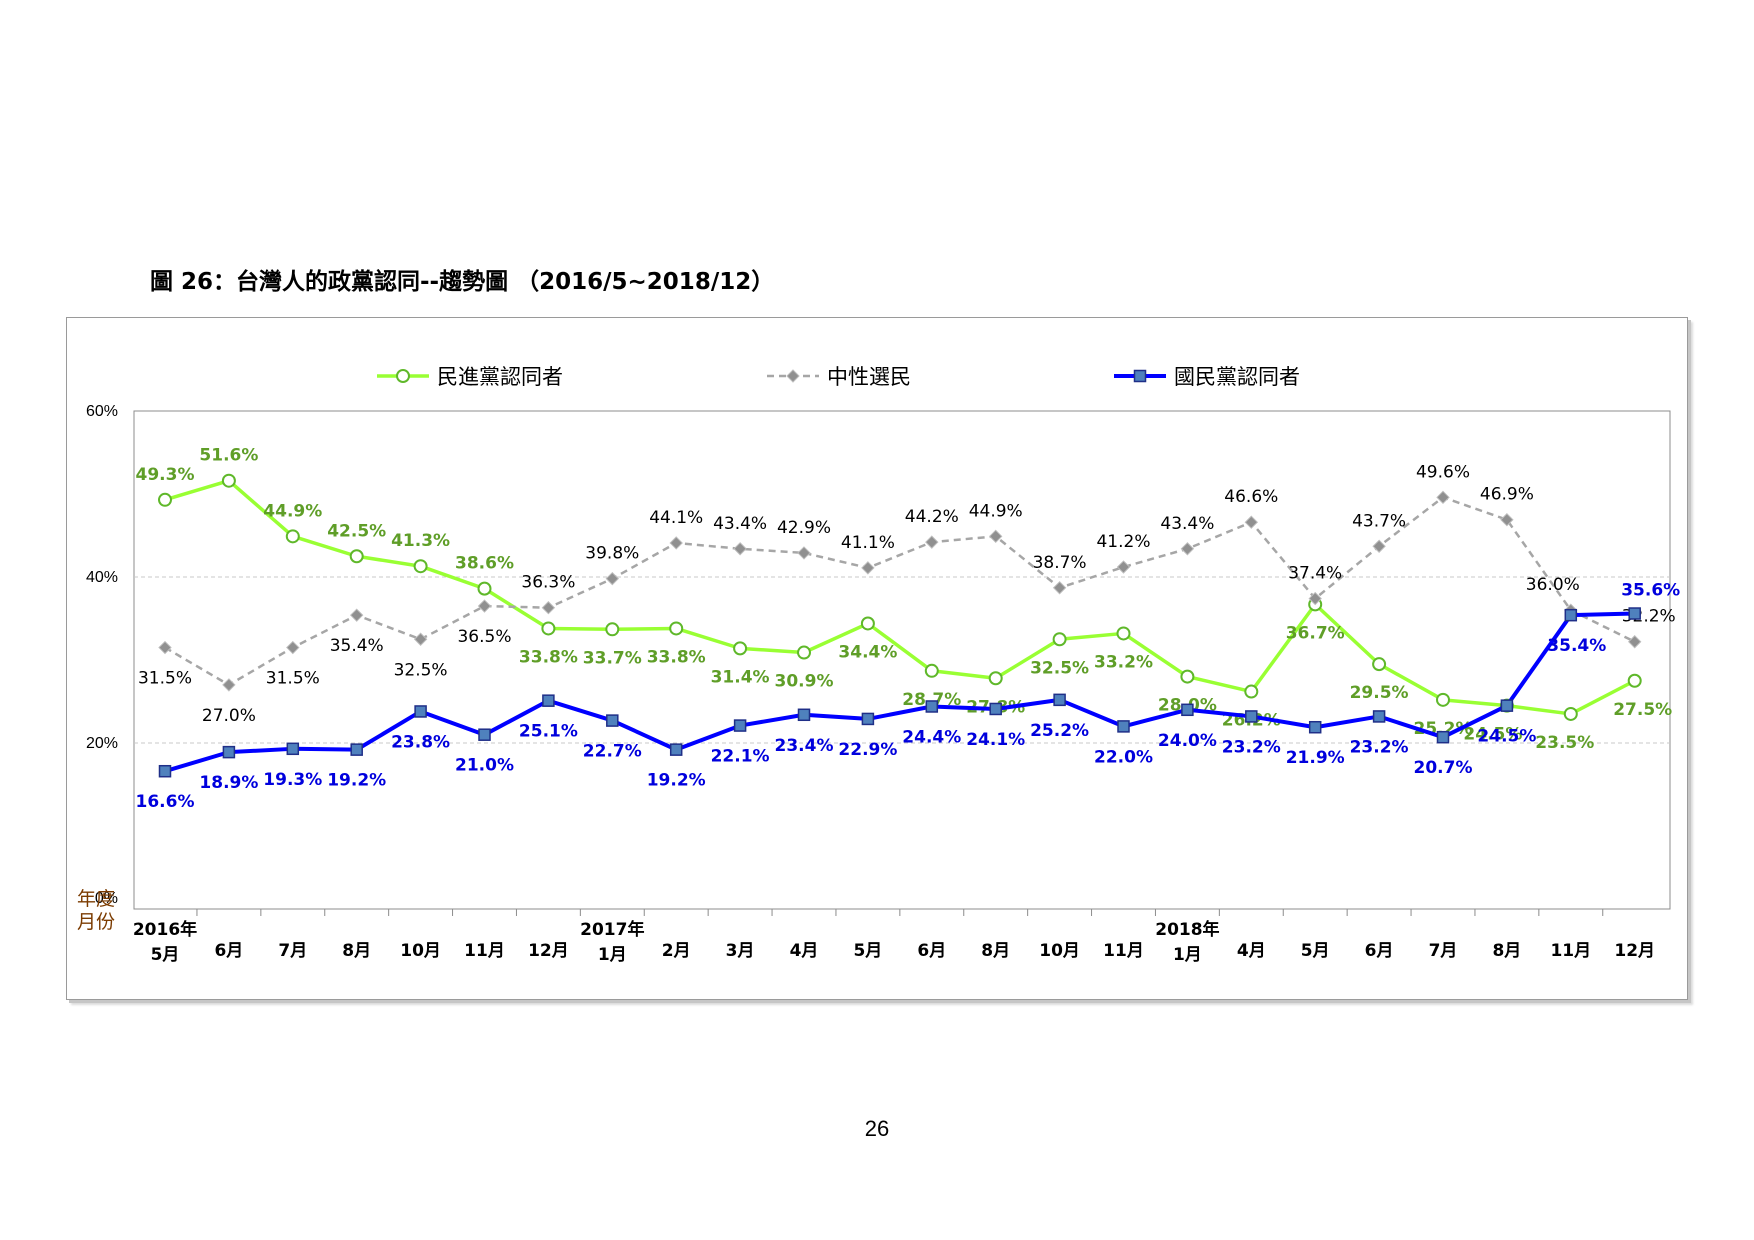  What do you see at coordinates (1059, 731) in the screenshot?
I see `kmt-data-label: 25.2%` at bounding box center [1059, 731].